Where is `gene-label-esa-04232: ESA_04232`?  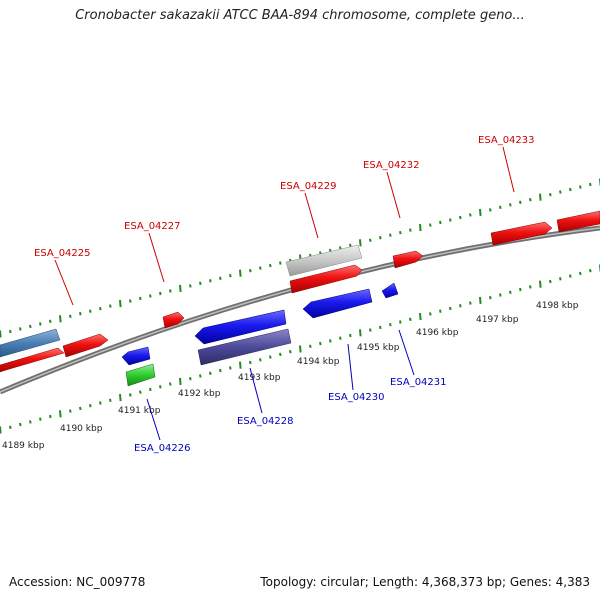
gene-label-esa-04232: ESA_04232 is located at coordinates (391, 165).